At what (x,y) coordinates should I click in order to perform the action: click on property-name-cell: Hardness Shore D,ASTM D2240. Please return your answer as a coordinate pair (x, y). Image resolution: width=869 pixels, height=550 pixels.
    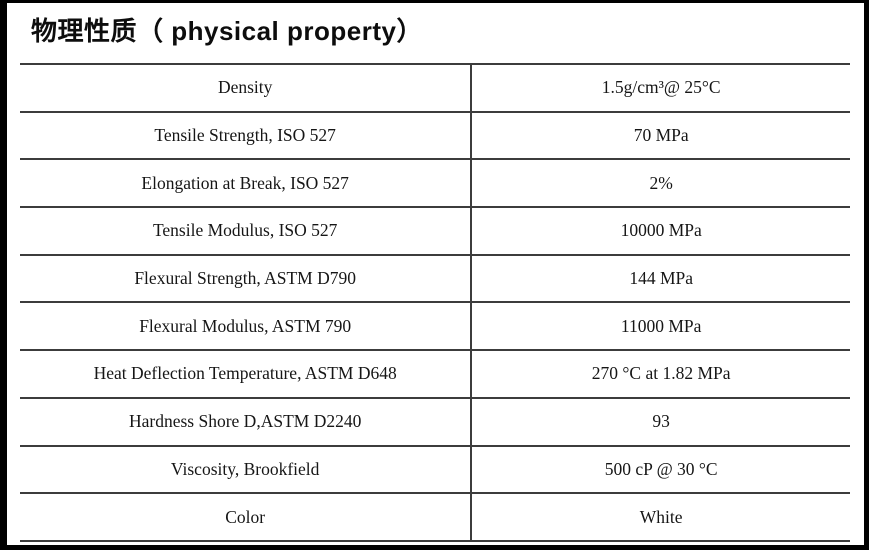
    Looking at the image, I should click on (246, 421).